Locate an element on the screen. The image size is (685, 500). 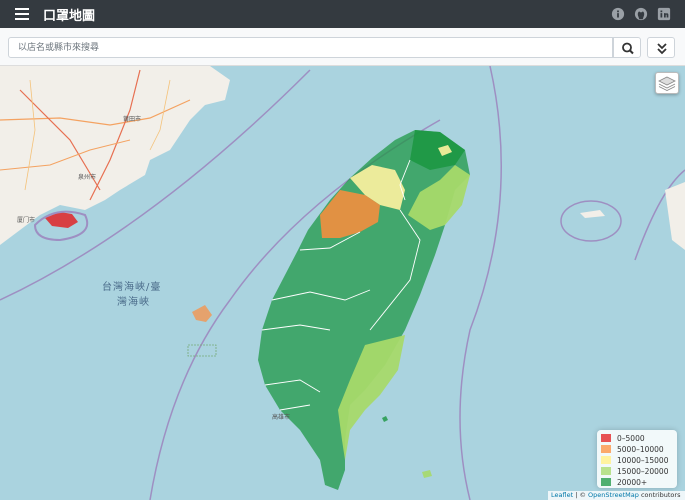
search-icon is located at coordinates (628, 48).